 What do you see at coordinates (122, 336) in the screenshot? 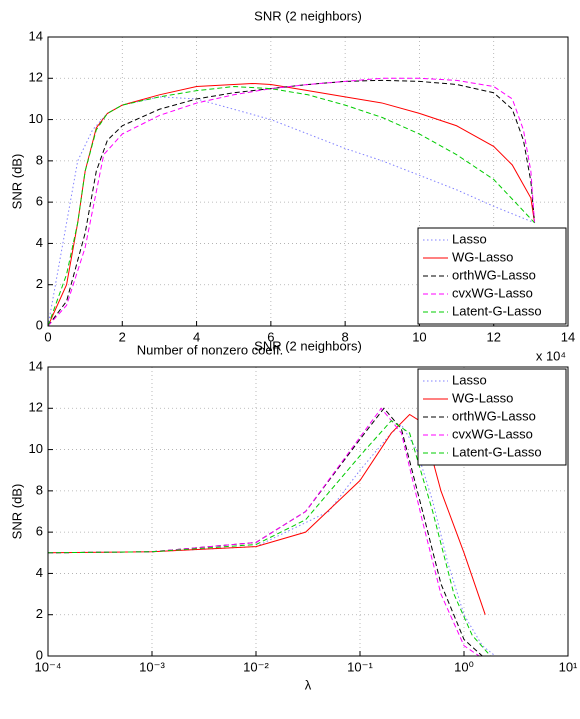
I see `x-tick-label: 2` at bounding box center [122, 336].